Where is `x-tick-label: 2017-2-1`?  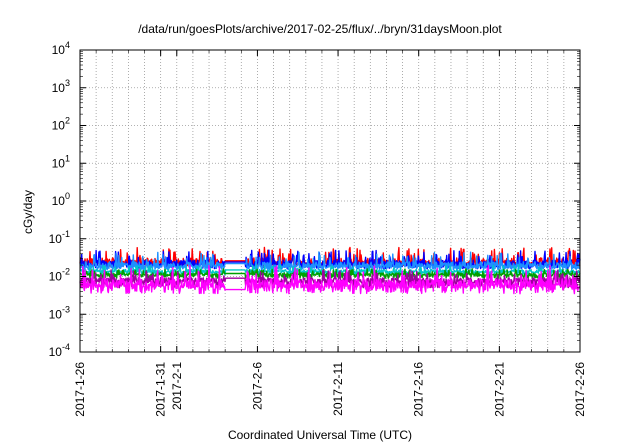 x-tick-label: 2017-2-1 is located at coordinates (177, 386).